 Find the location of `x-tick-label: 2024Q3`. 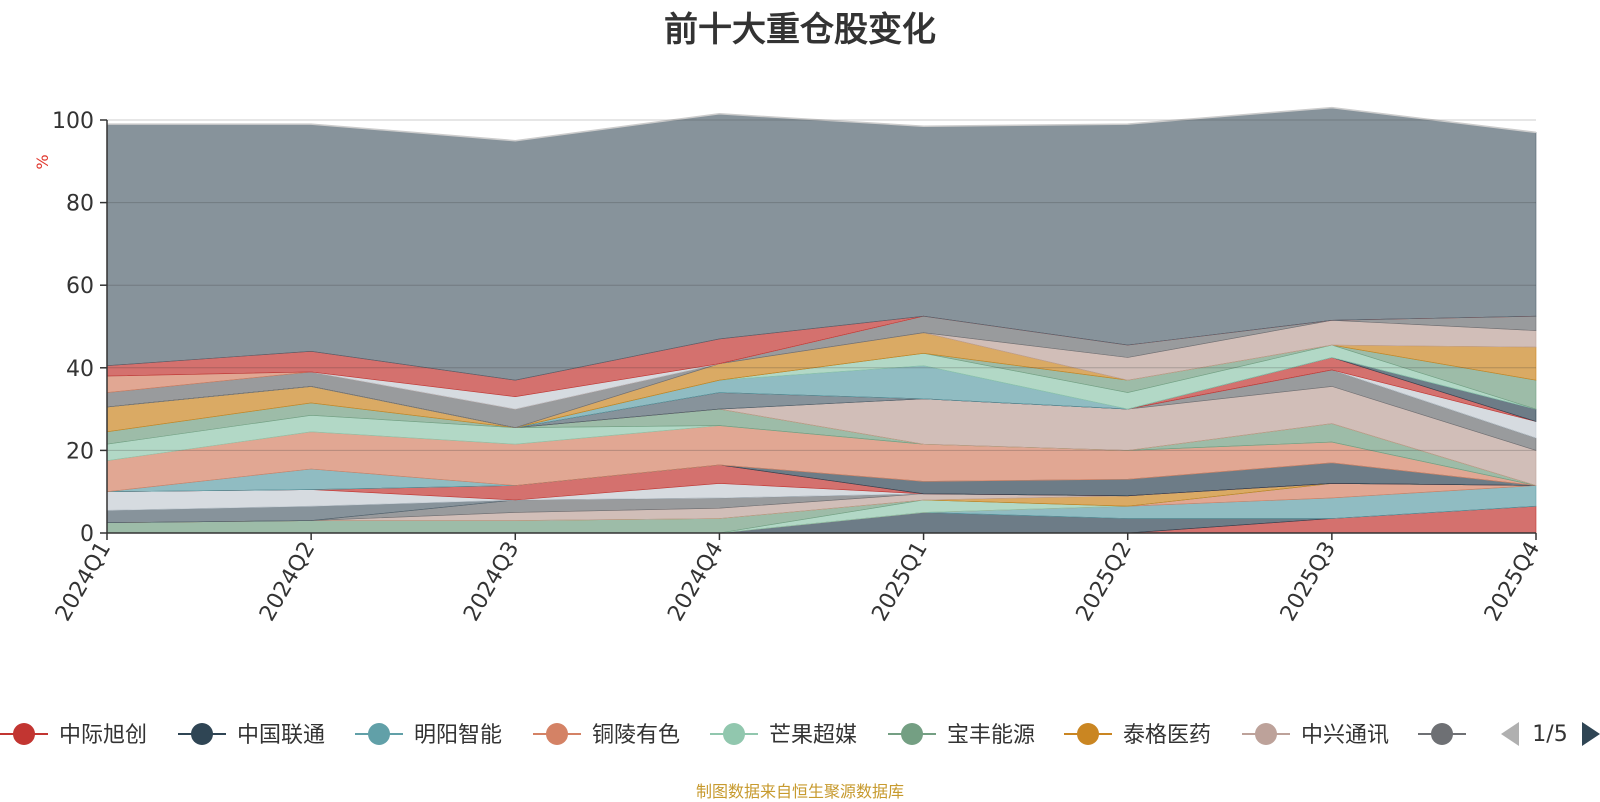

x-tick-label: 2024Q3 is located at coordinates (491, 582).